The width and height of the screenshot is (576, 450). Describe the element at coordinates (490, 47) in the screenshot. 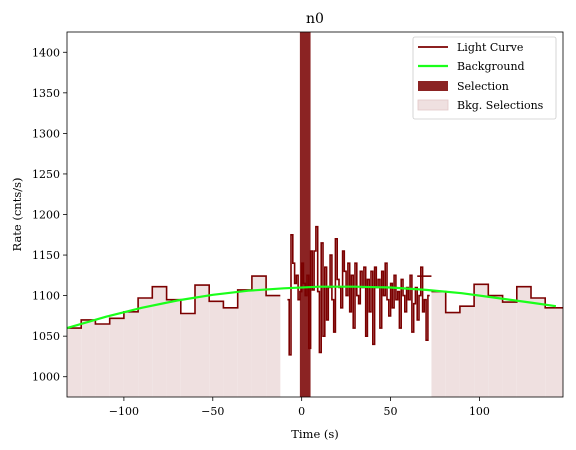

I see `legend-light-curve-label: Light Curve` at that location.